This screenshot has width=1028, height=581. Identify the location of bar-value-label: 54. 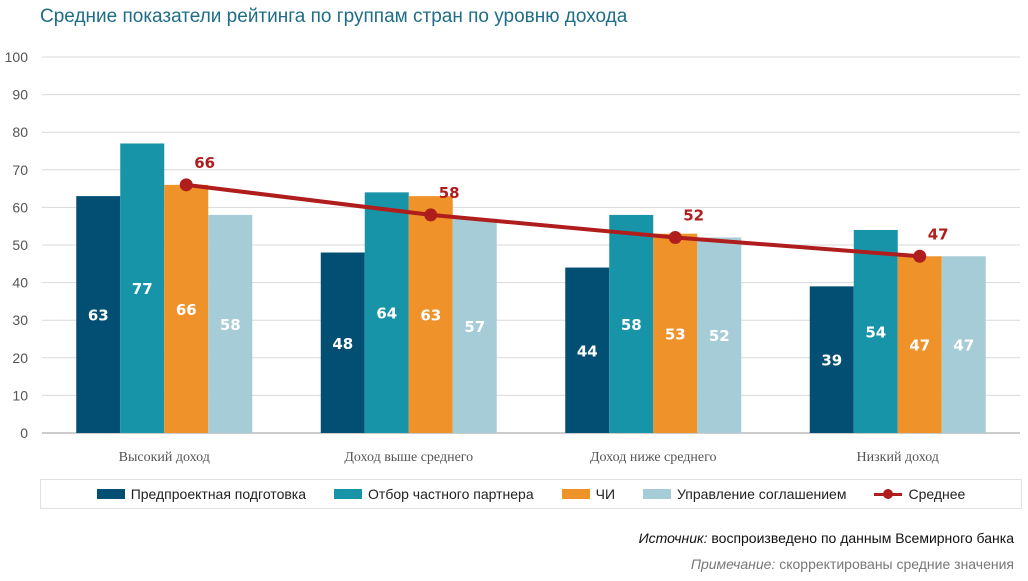
(875, 332).